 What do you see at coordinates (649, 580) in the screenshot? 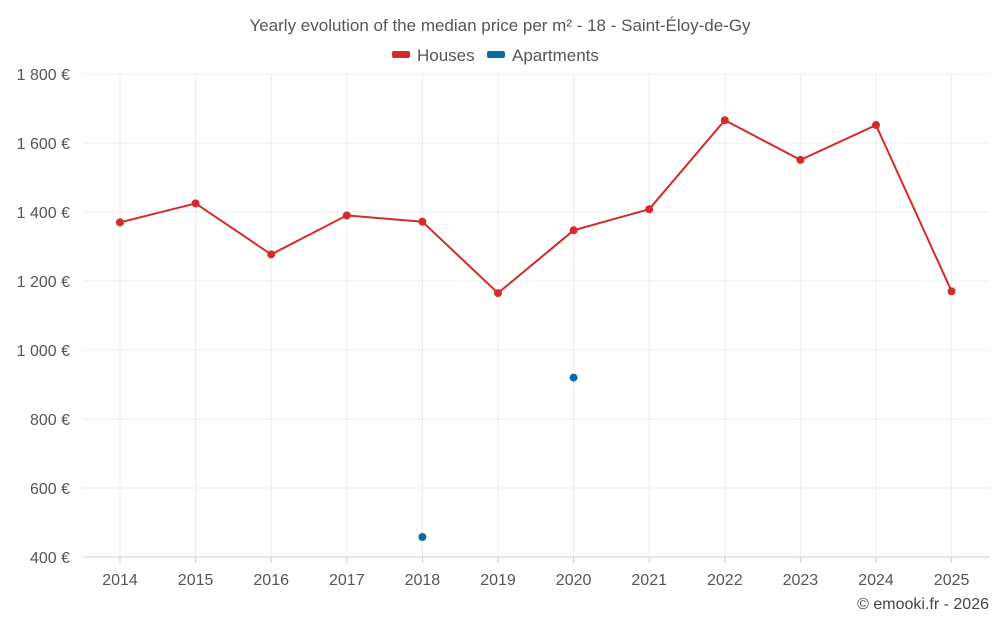
I see `x-tick-label: 2021` at bounding box center [649, 580].